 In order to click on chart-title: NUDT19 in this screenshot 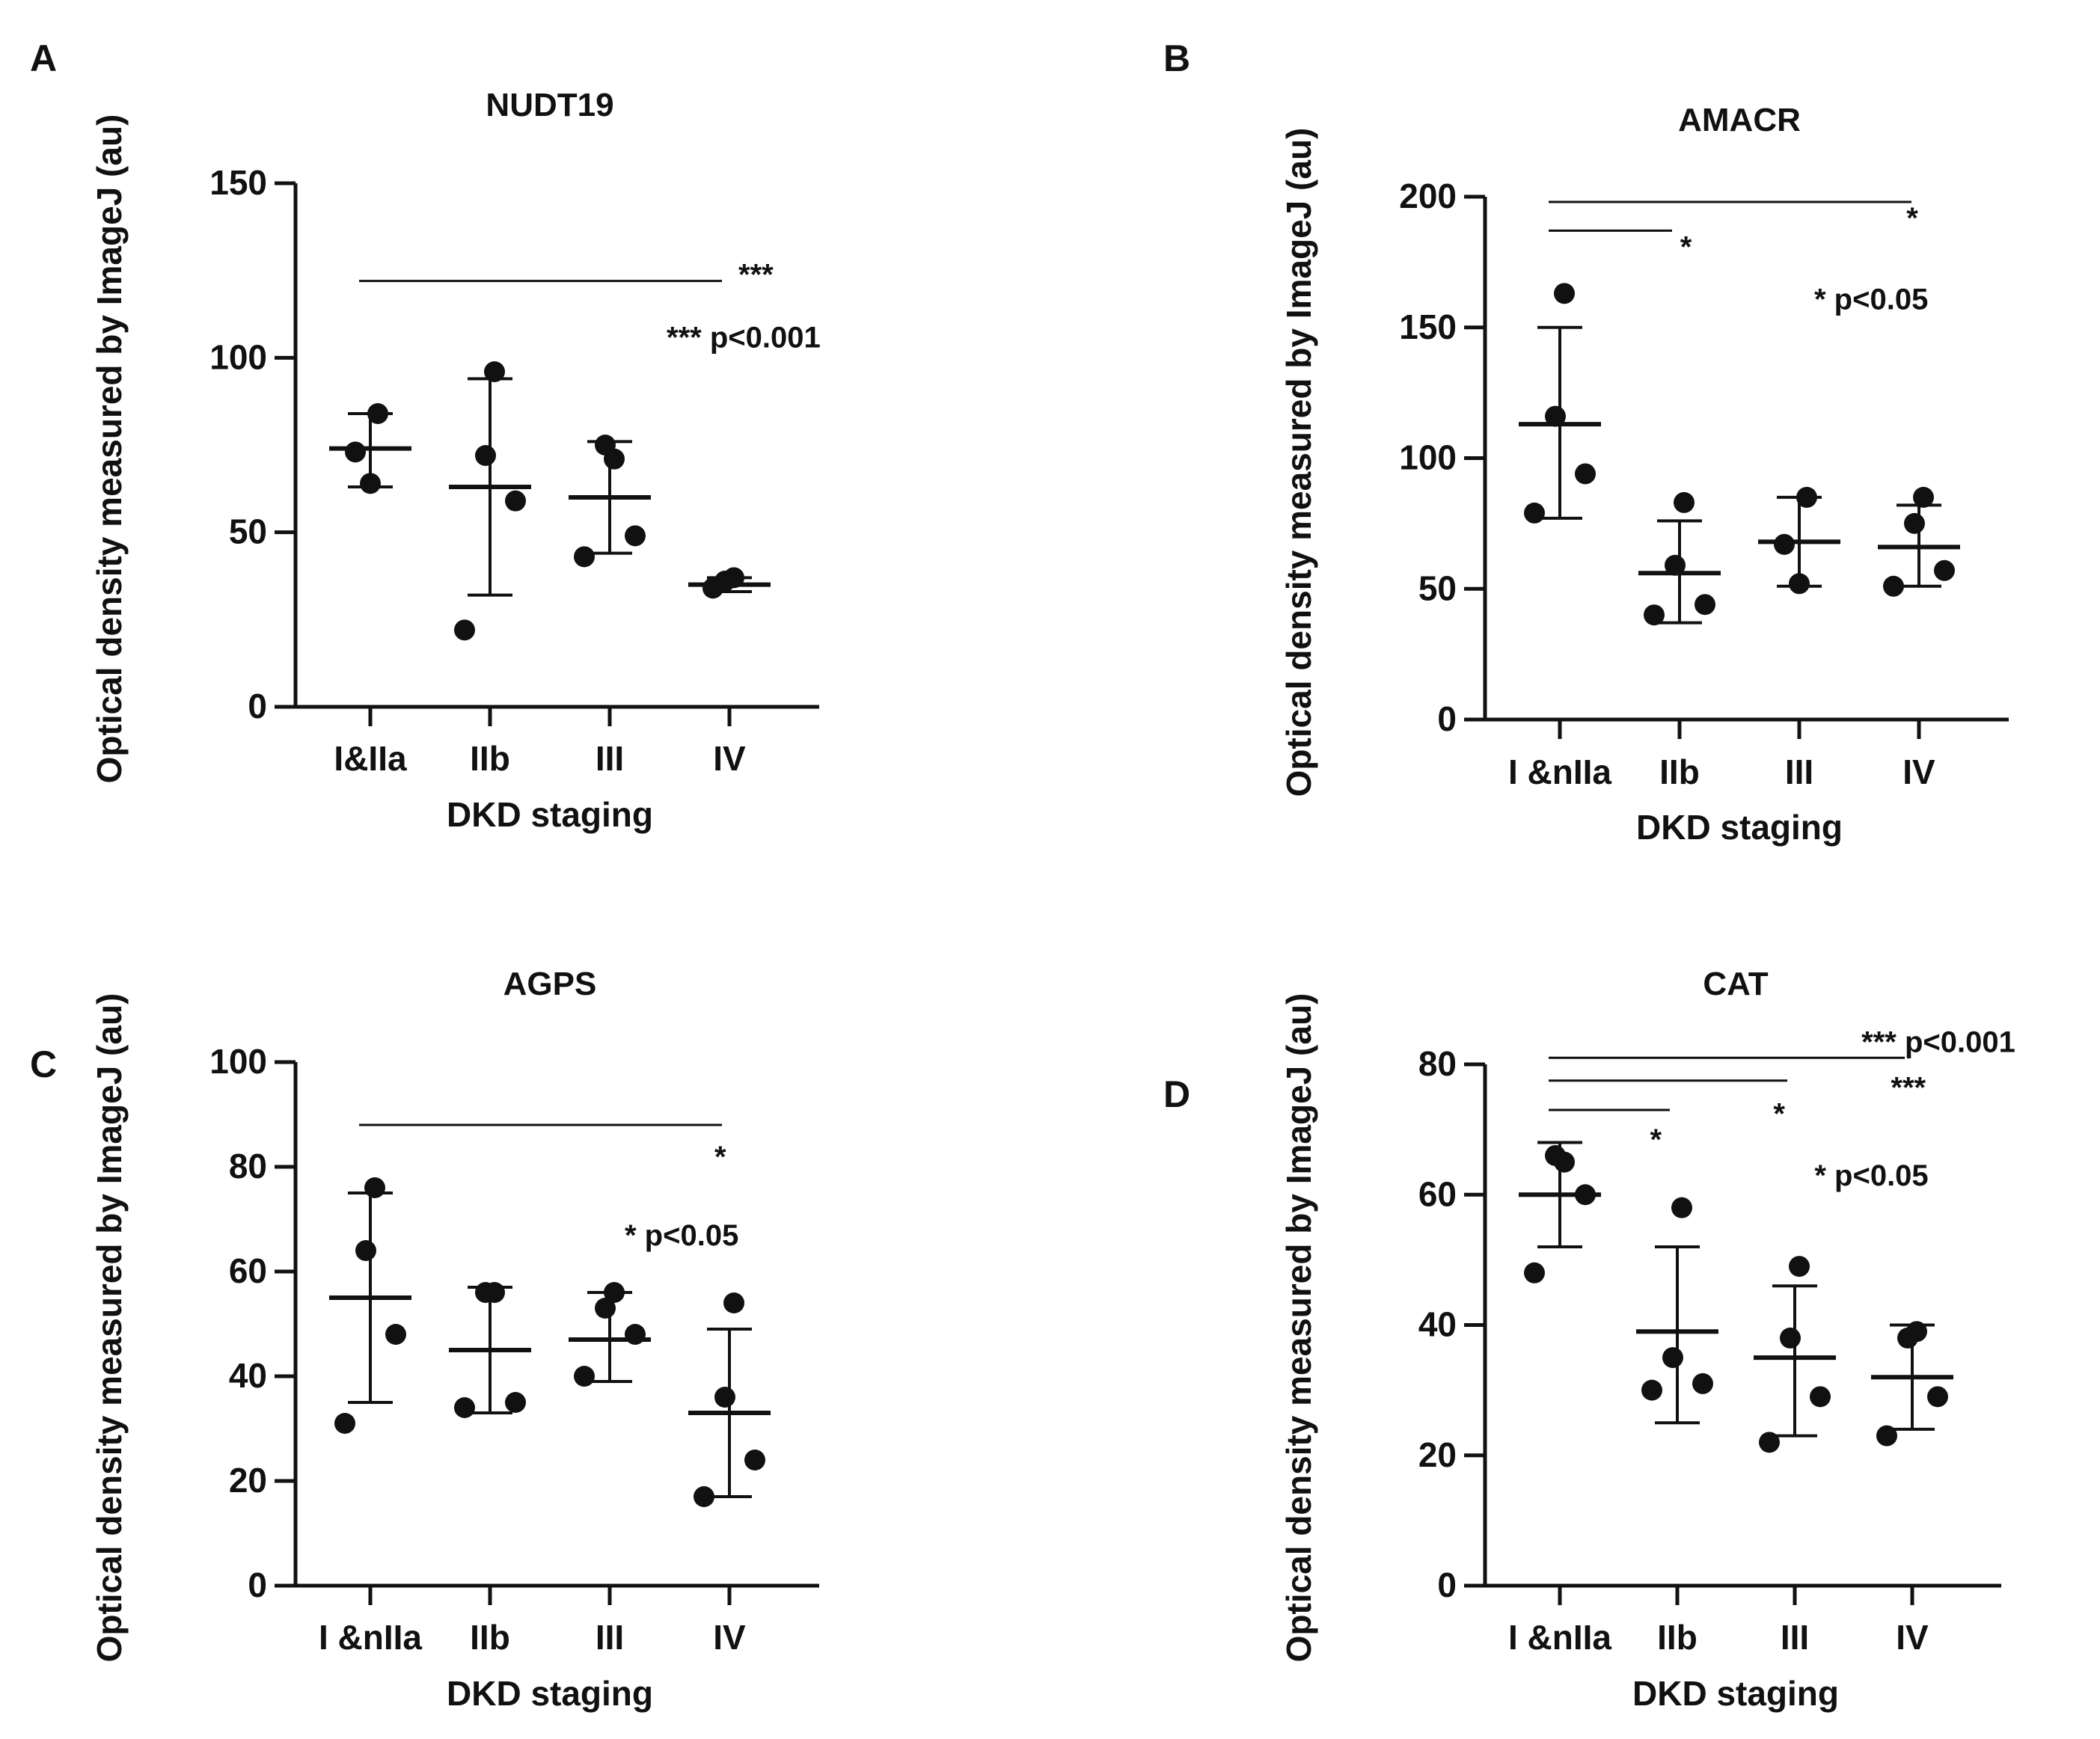, I will do `click(549, 105)`.